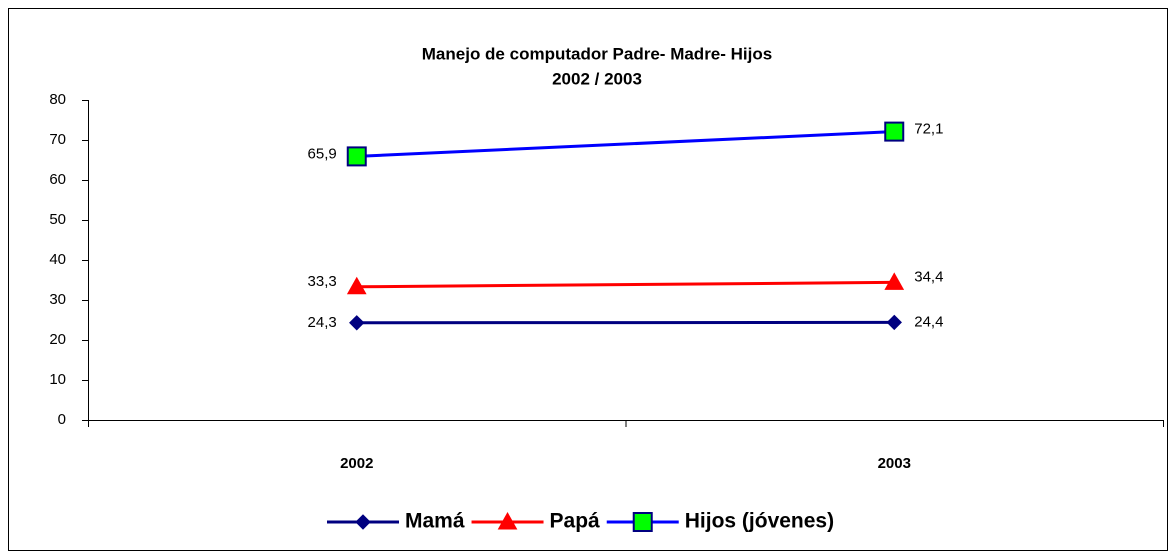 The image size is (1176, 557). I want to click on y-tick-label: 0, so click(62, 419).